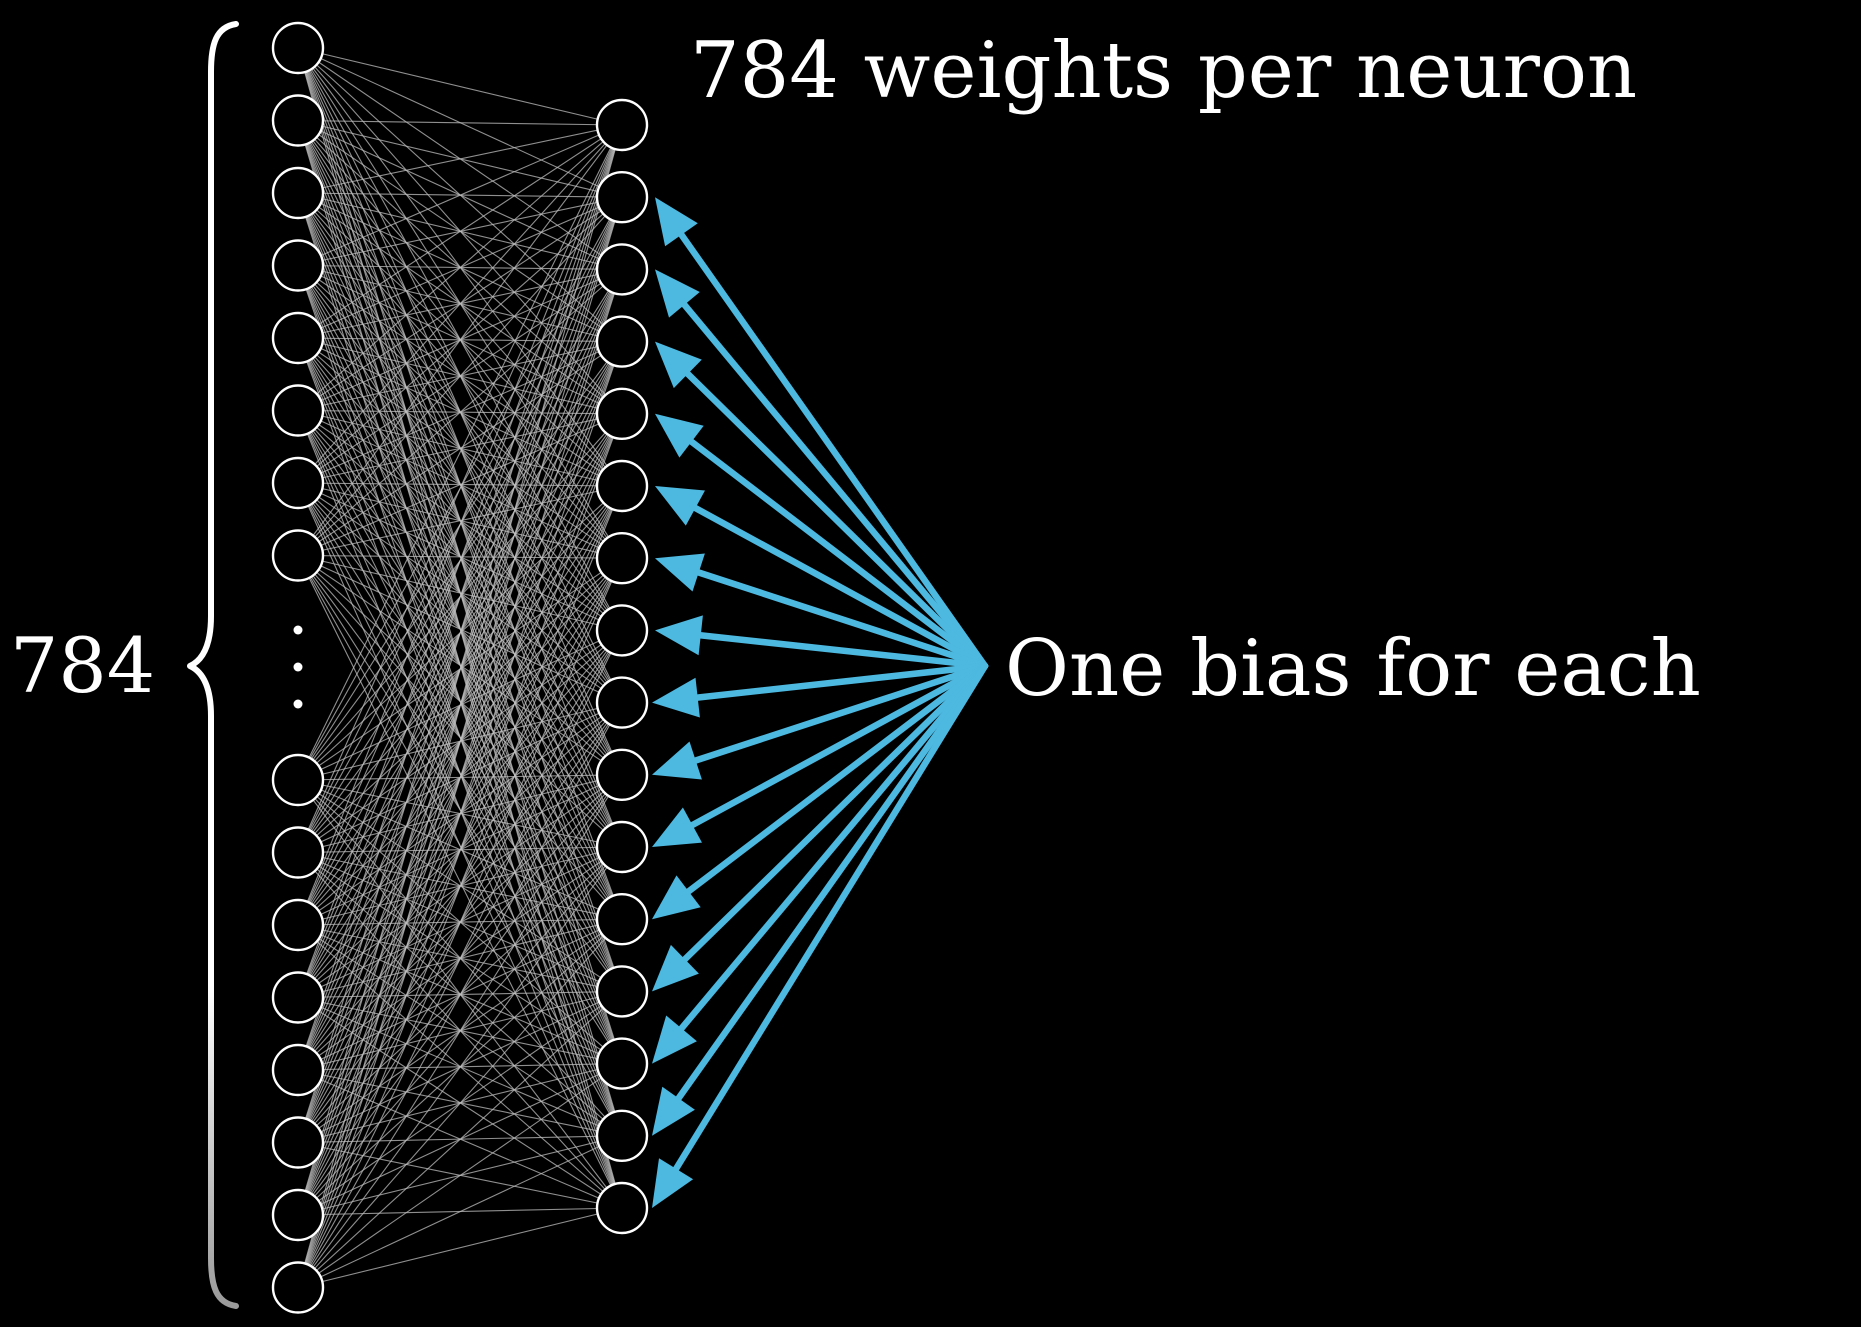 The width and height of the screenshot is (1861, 1327). What do you see at coordinates (1164, 71) in the screenshot?
I see `weights-per-neuron-label: 784 weights per neuron` at bounding box center [1164, 71].